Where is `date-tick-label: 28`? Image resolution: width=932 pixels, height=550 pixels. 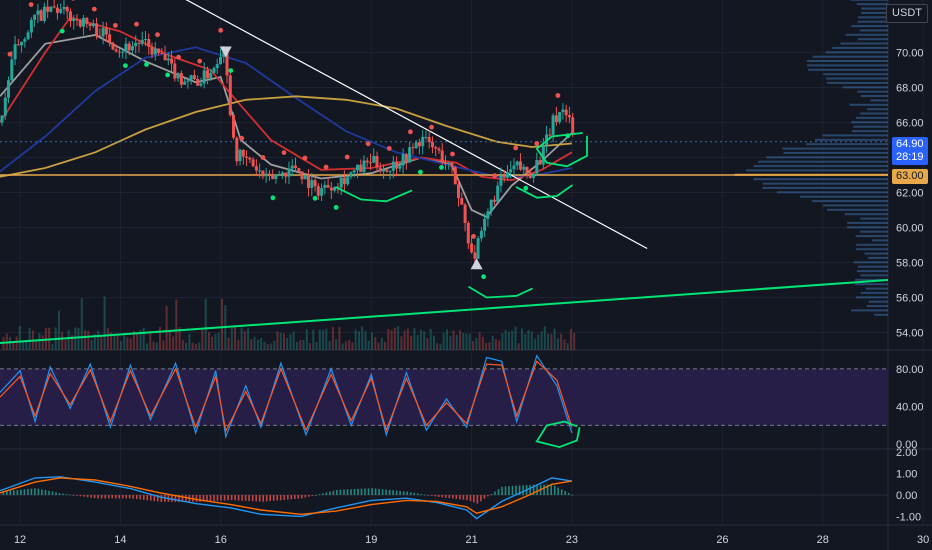
date-tick-label: 28 is located at coordinates (823, 540).